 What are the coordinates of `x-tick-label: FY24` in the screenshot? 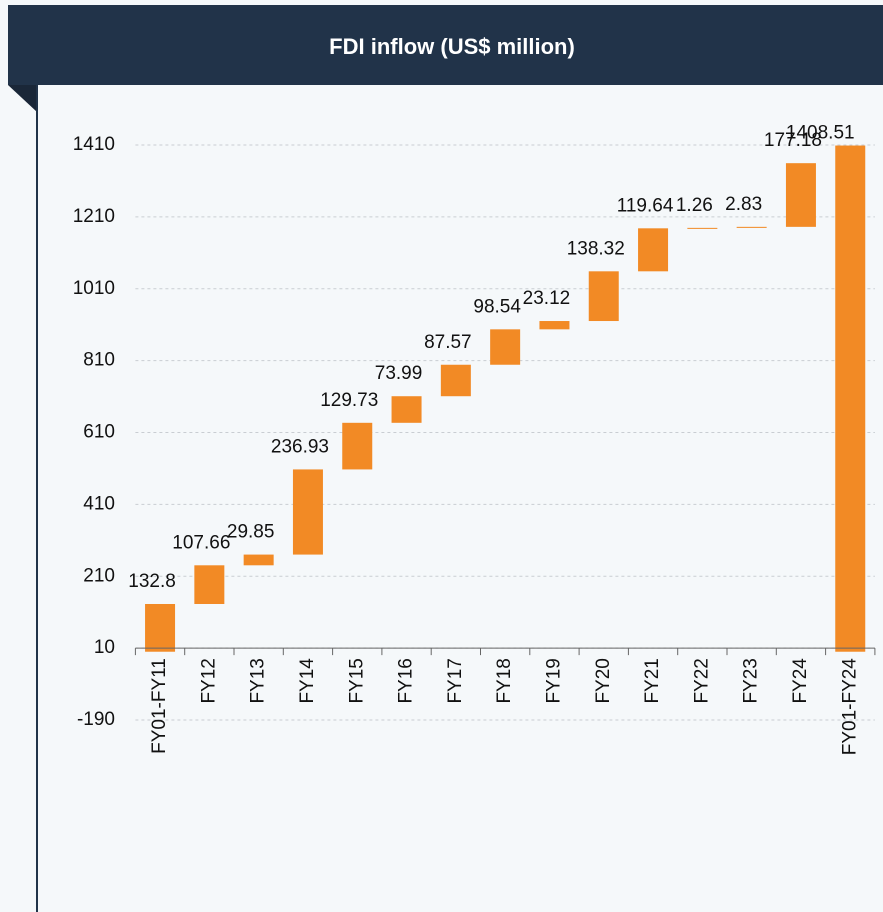 It's located at (800, 681).